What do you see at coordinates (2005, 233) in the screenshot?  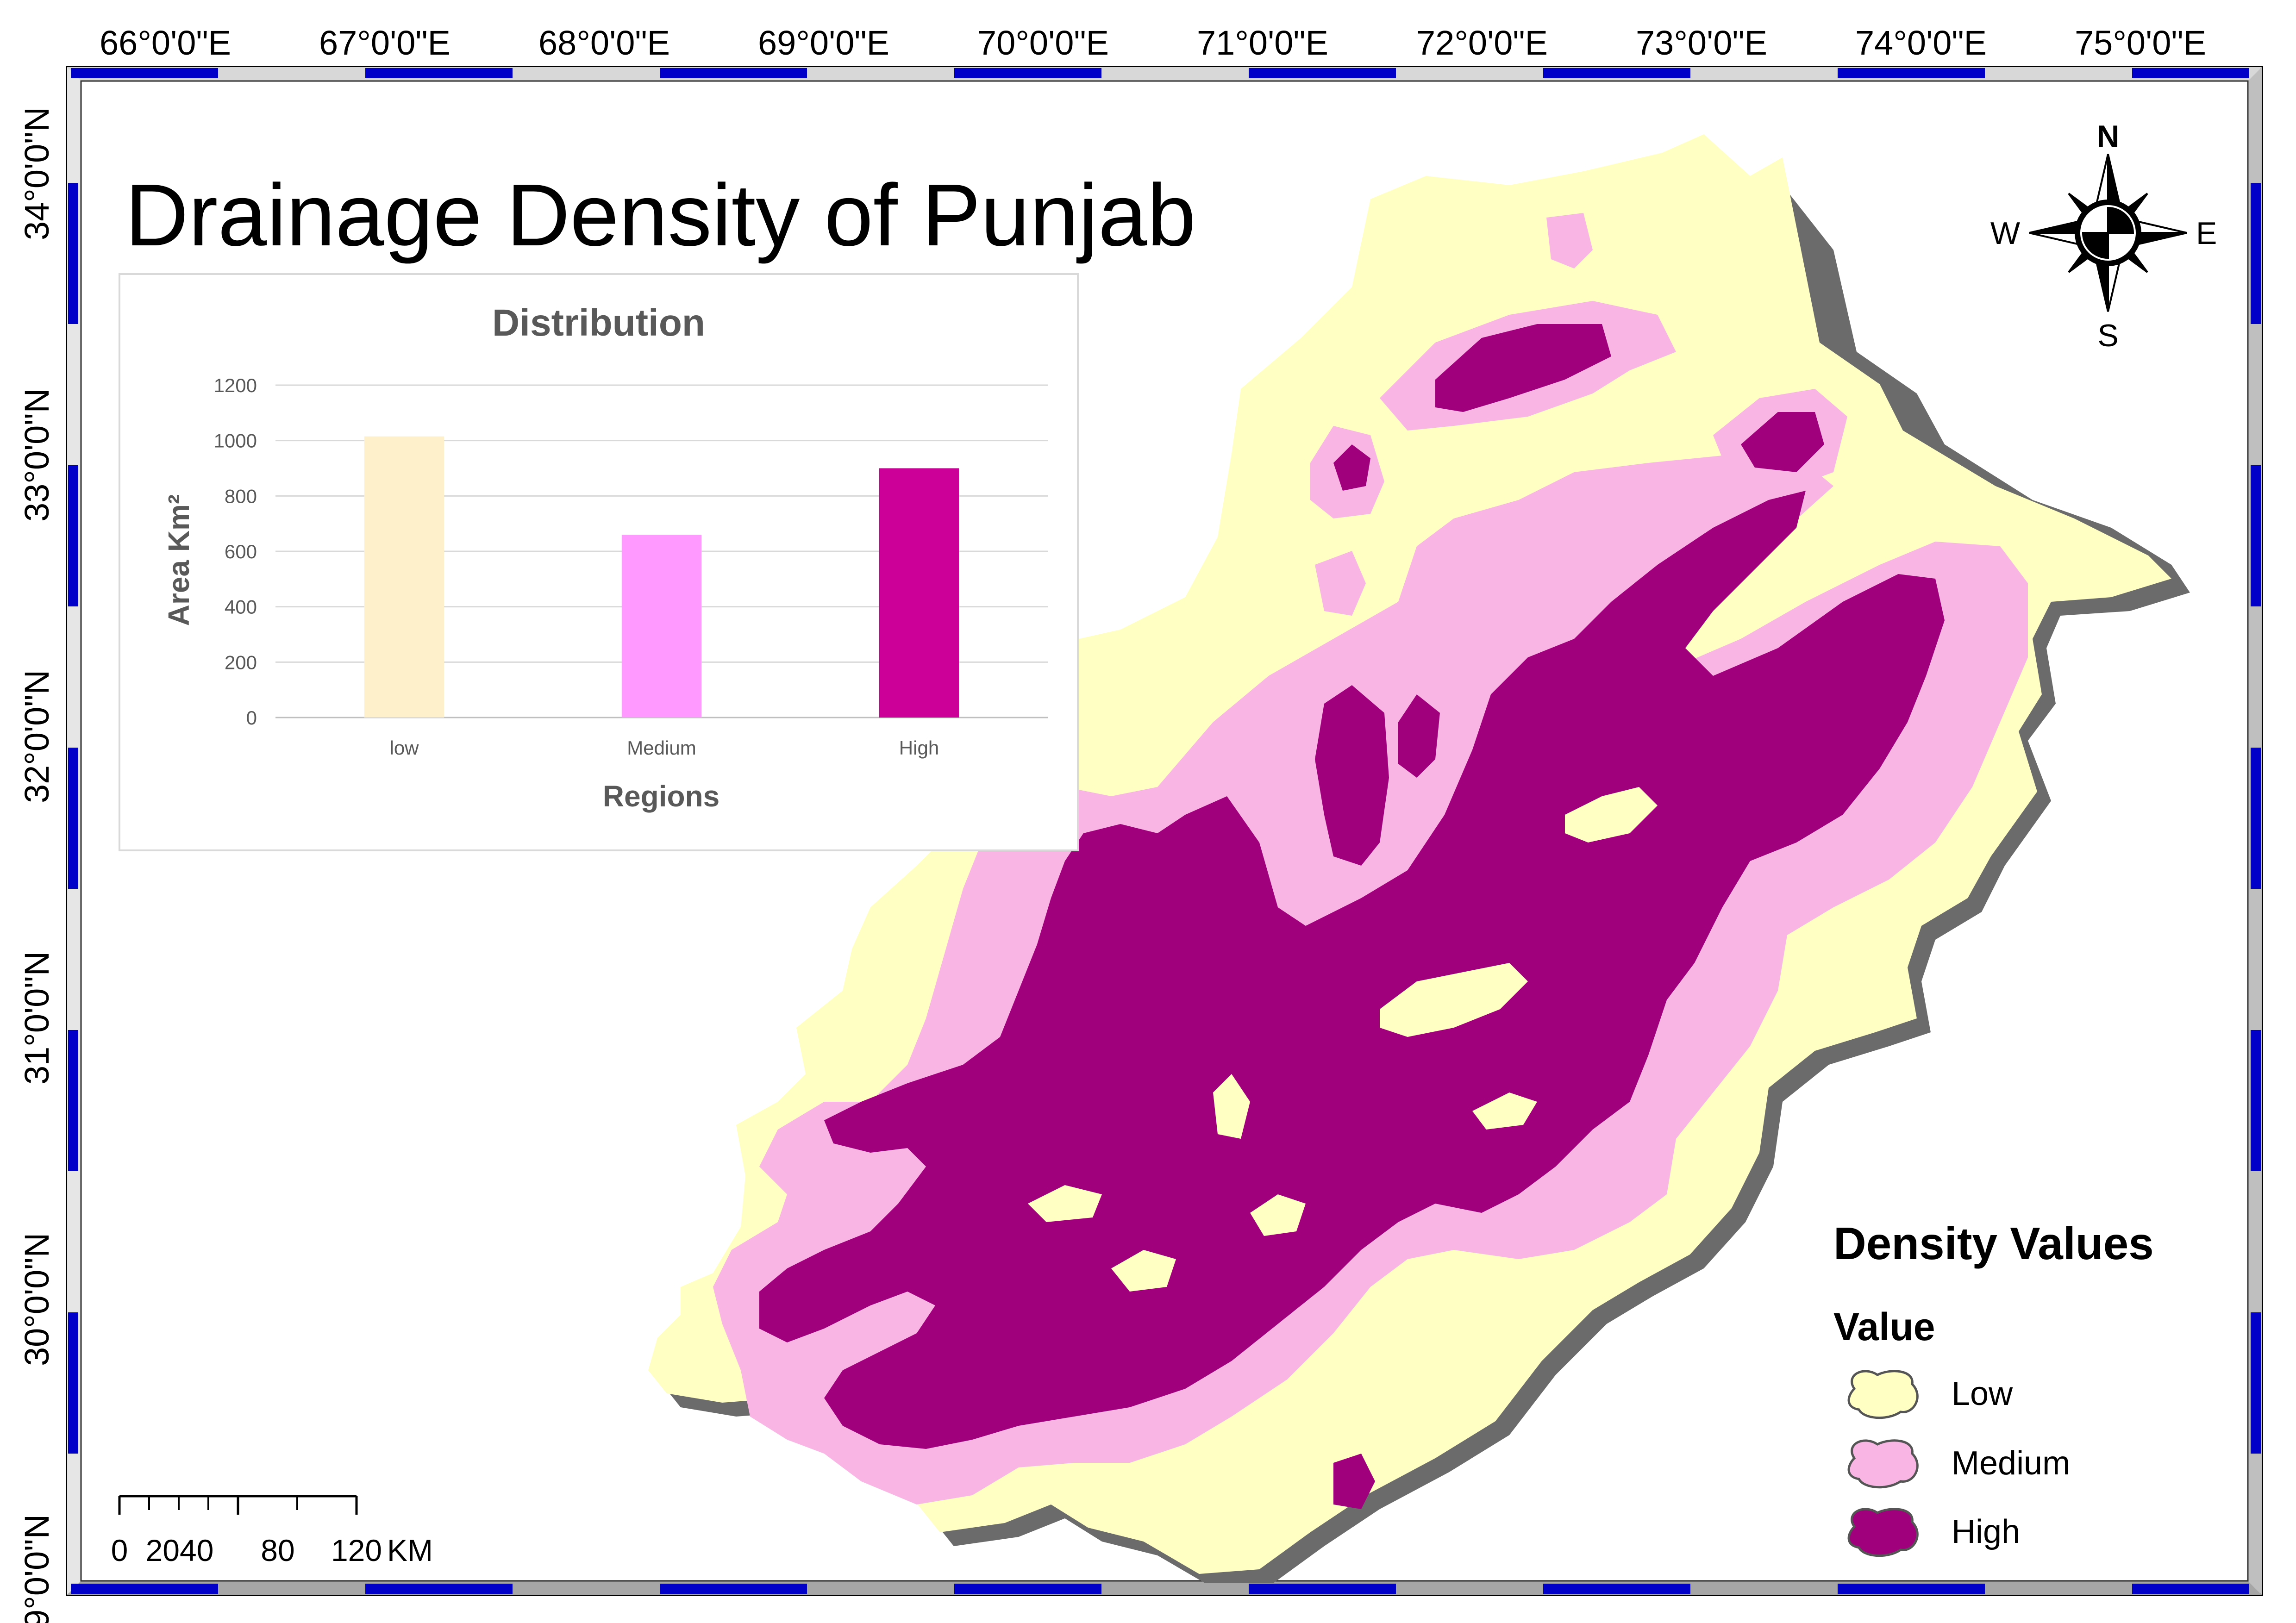 I see `compass-west-label: W` at bounding box center [2005, 233].